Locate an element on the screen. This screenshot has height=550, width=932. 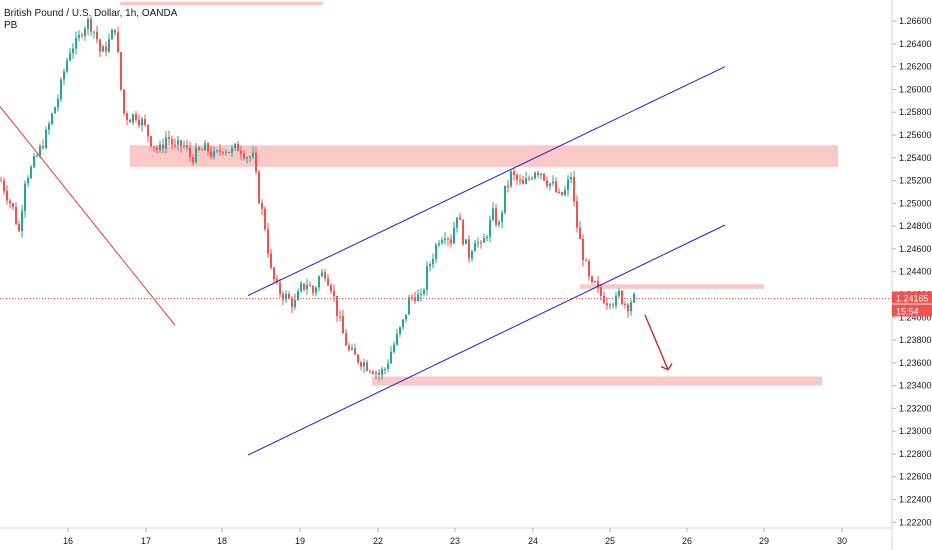
price-tag: 1.24165 15:54 is located at coordinates (912, 304).